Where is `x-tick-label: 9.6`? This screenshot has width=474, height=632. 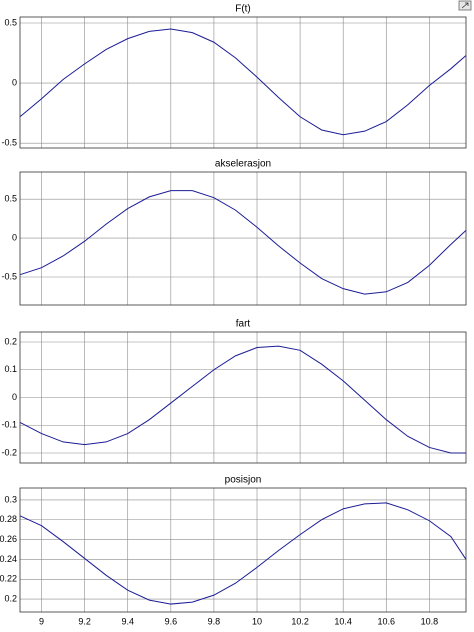 x-tick-label: 9.6 is located at coordinates (171, 621).